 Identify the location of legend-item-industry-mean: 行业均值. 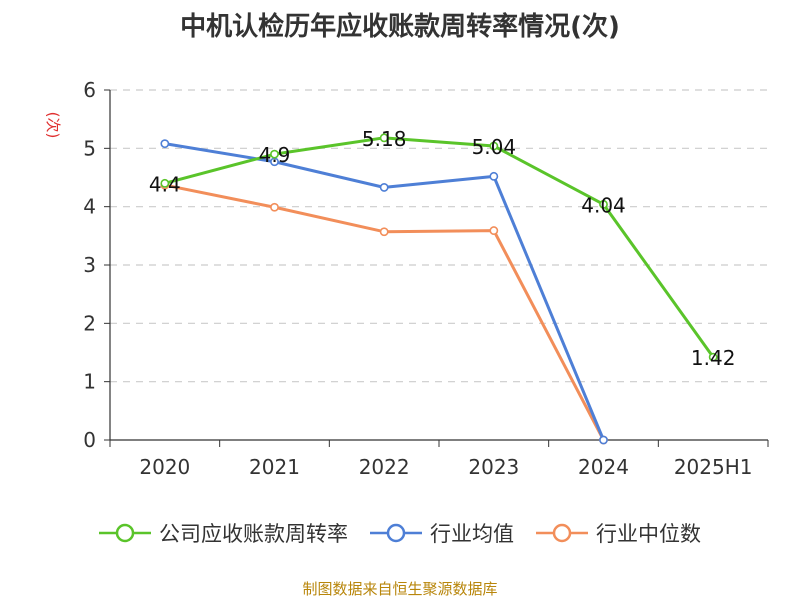
(442, 533).